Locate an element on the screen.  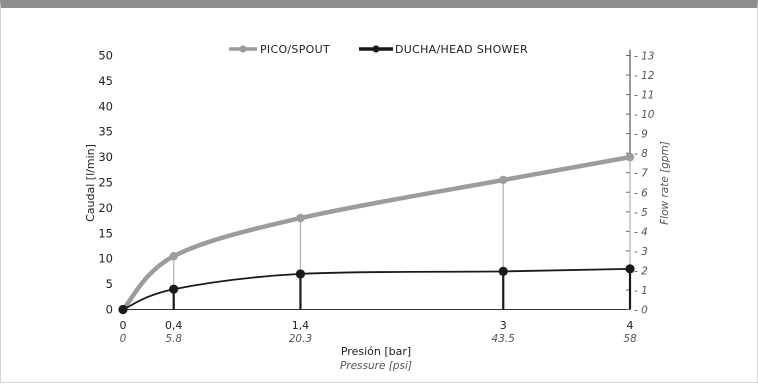
y-right-tick-label-12: - 12 is located at coordinates (644, 76).